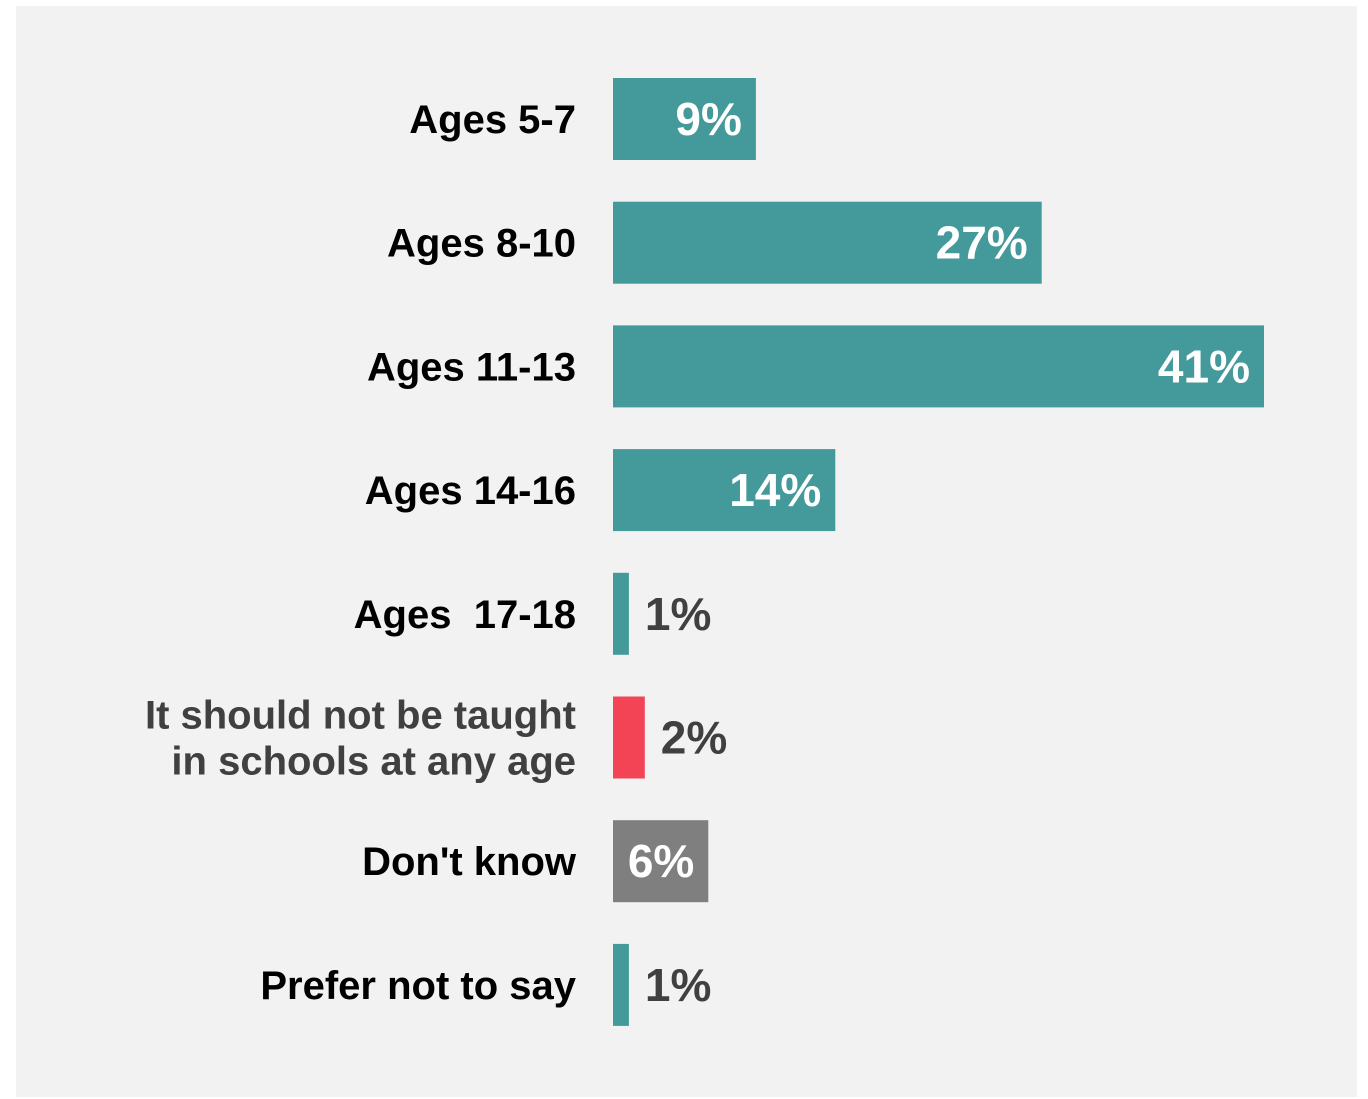  I want to click on category-label-line: Ages 17-18, so click(465, 615).